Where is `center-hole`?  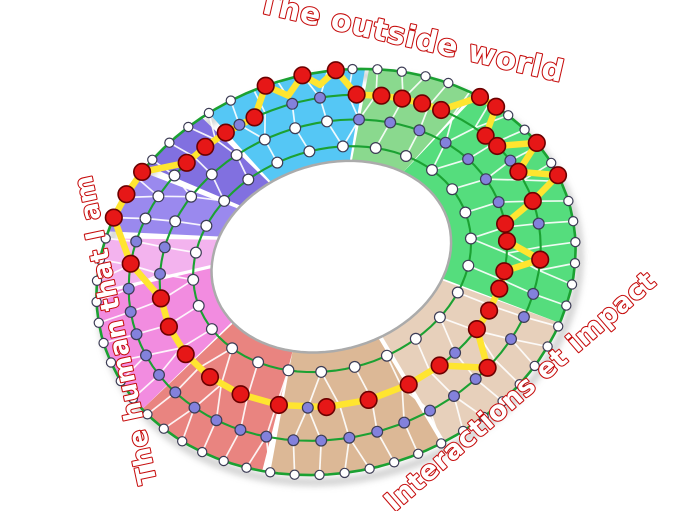
center-hole is located at coordinates (331, 256).